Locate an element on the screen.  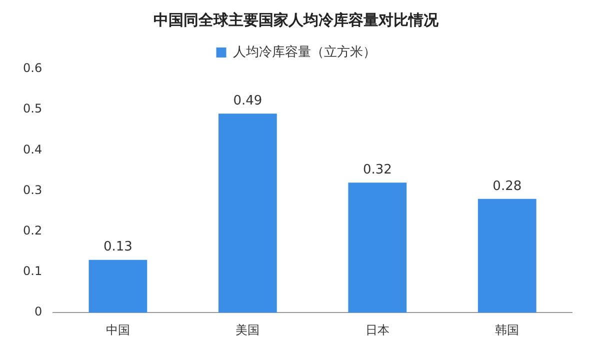
data-label: 0.13 is located at coordinates (117, 247).